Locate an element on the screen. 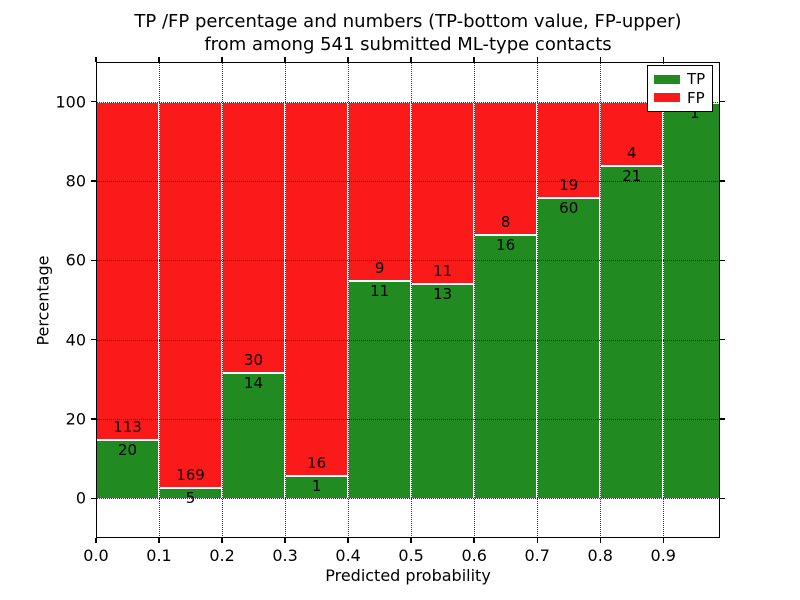 This screenshot has width=800, height=600. bar-0.9-1.0 is located at coordinates (691, 300).